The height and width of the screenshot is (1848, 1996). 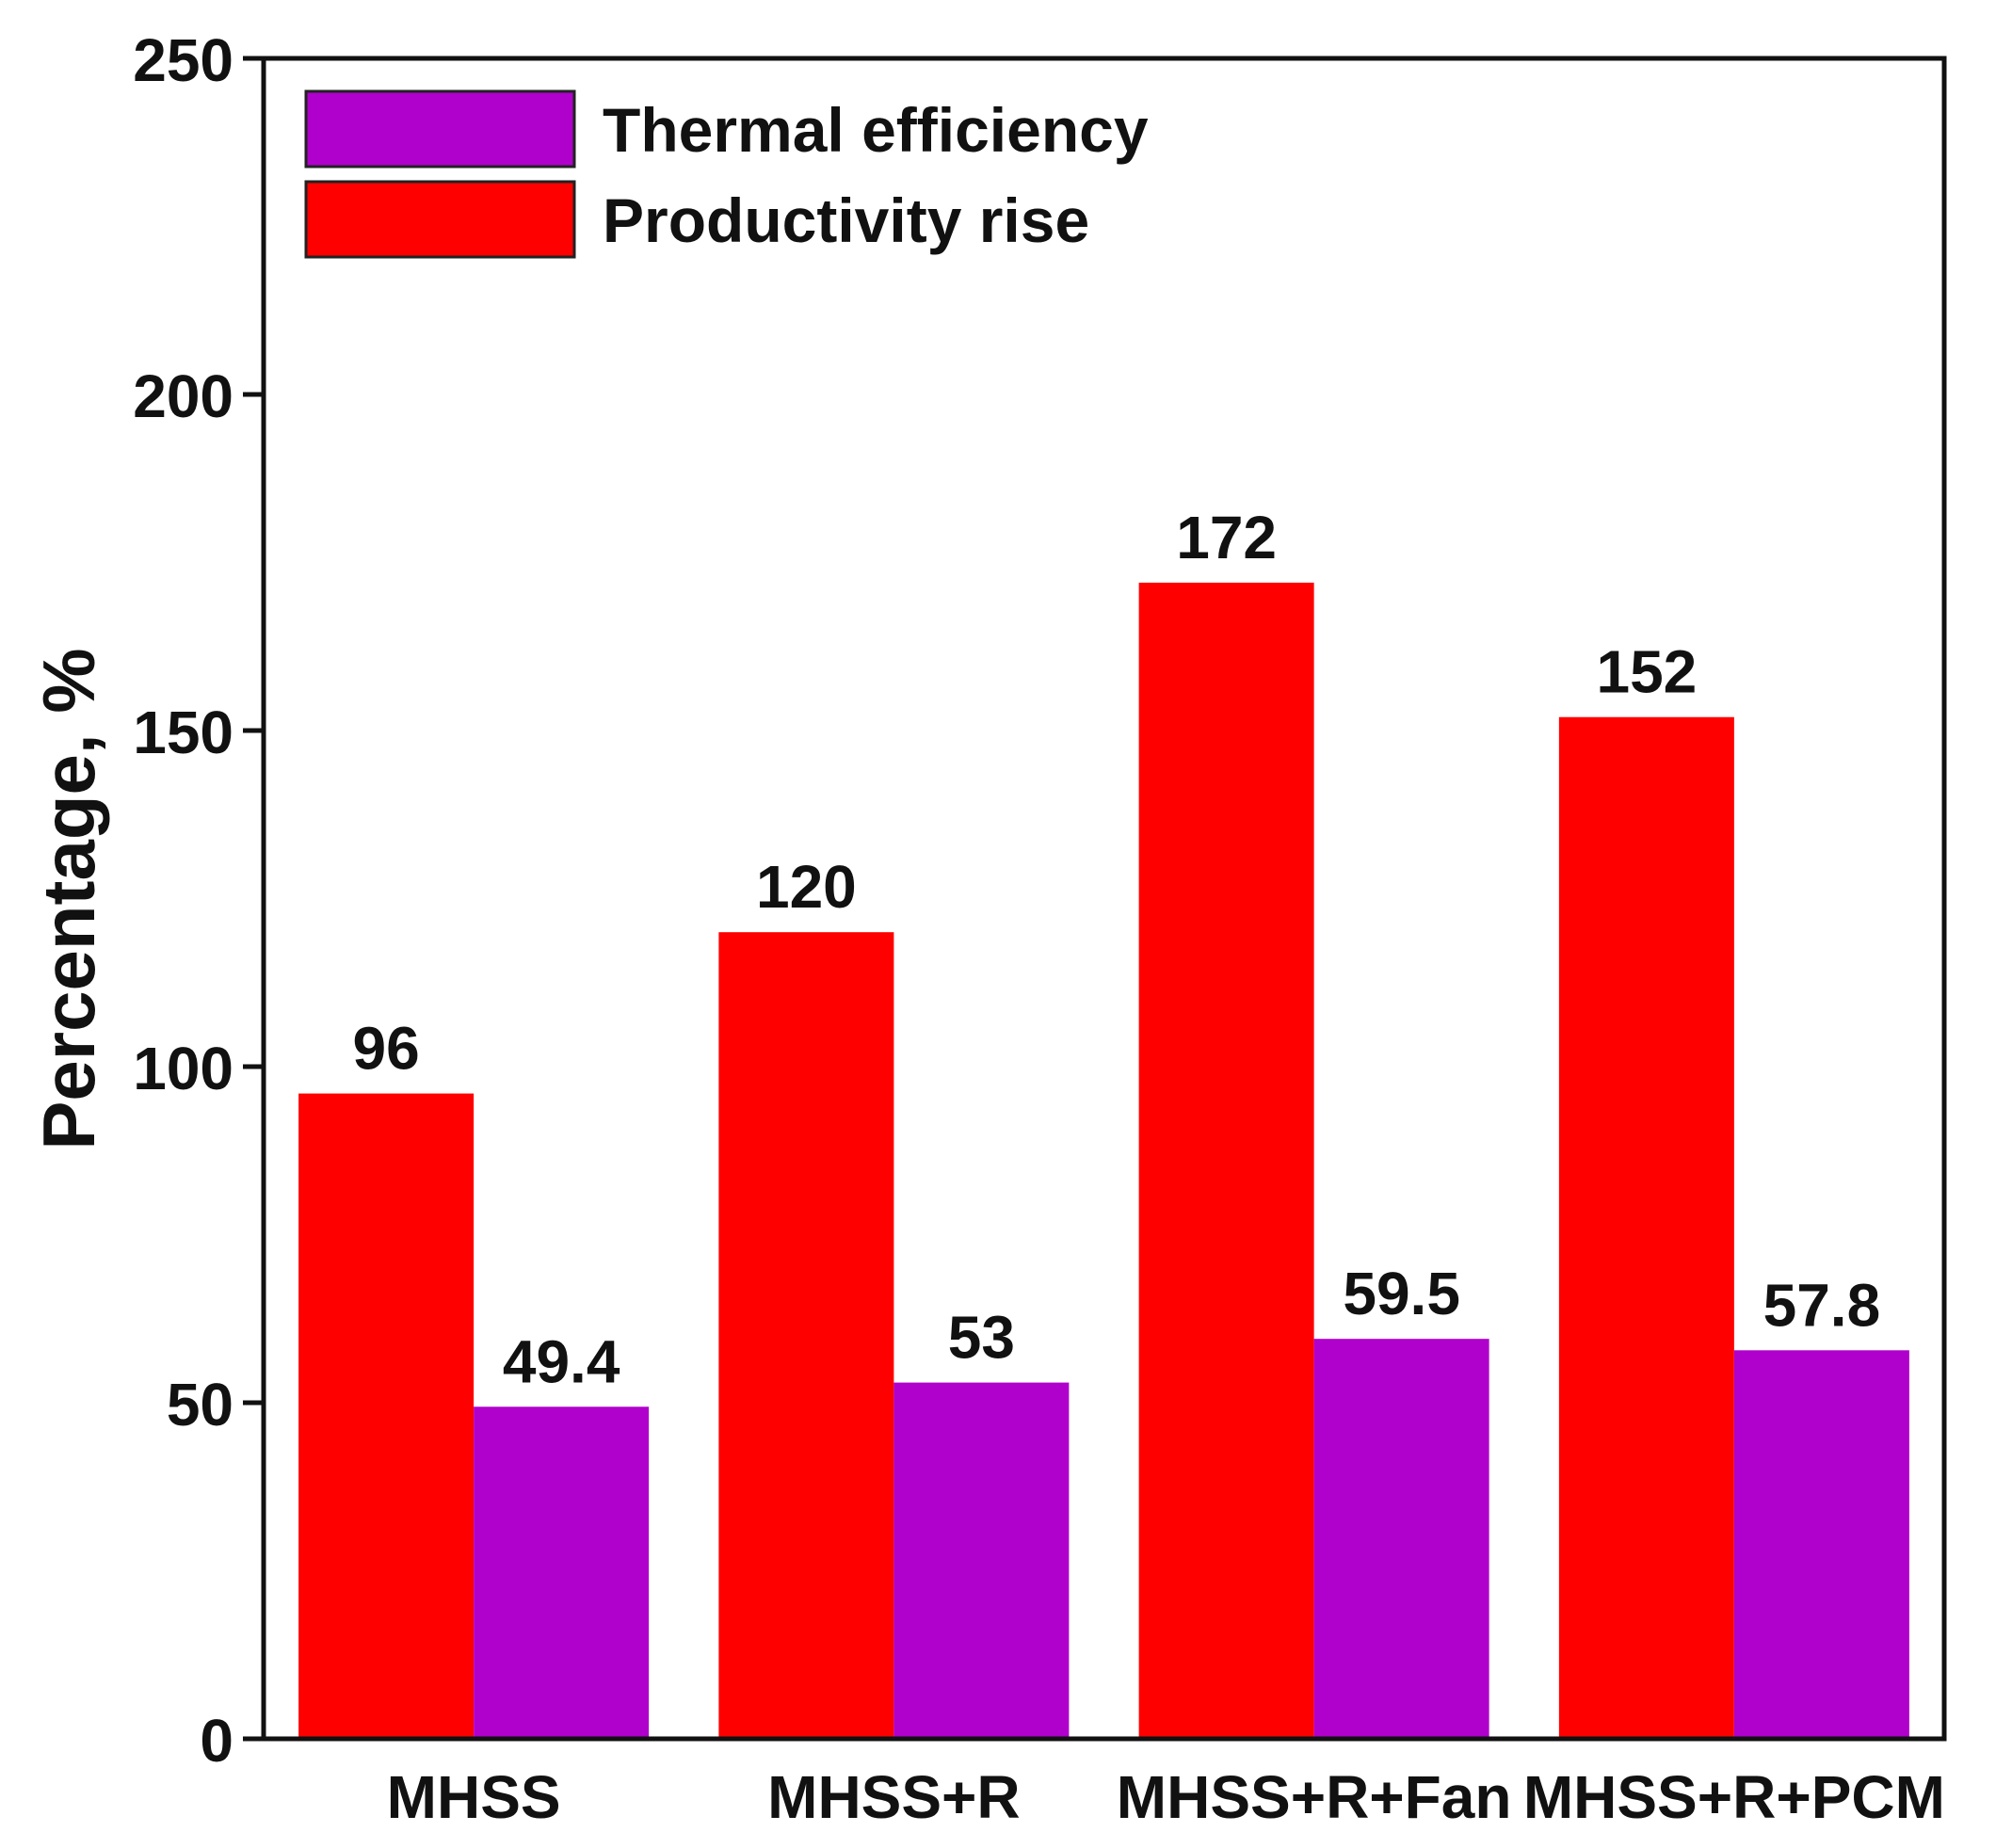 I want to click on bar-productivity-rise-mhss, so click(x=386, y=1416).